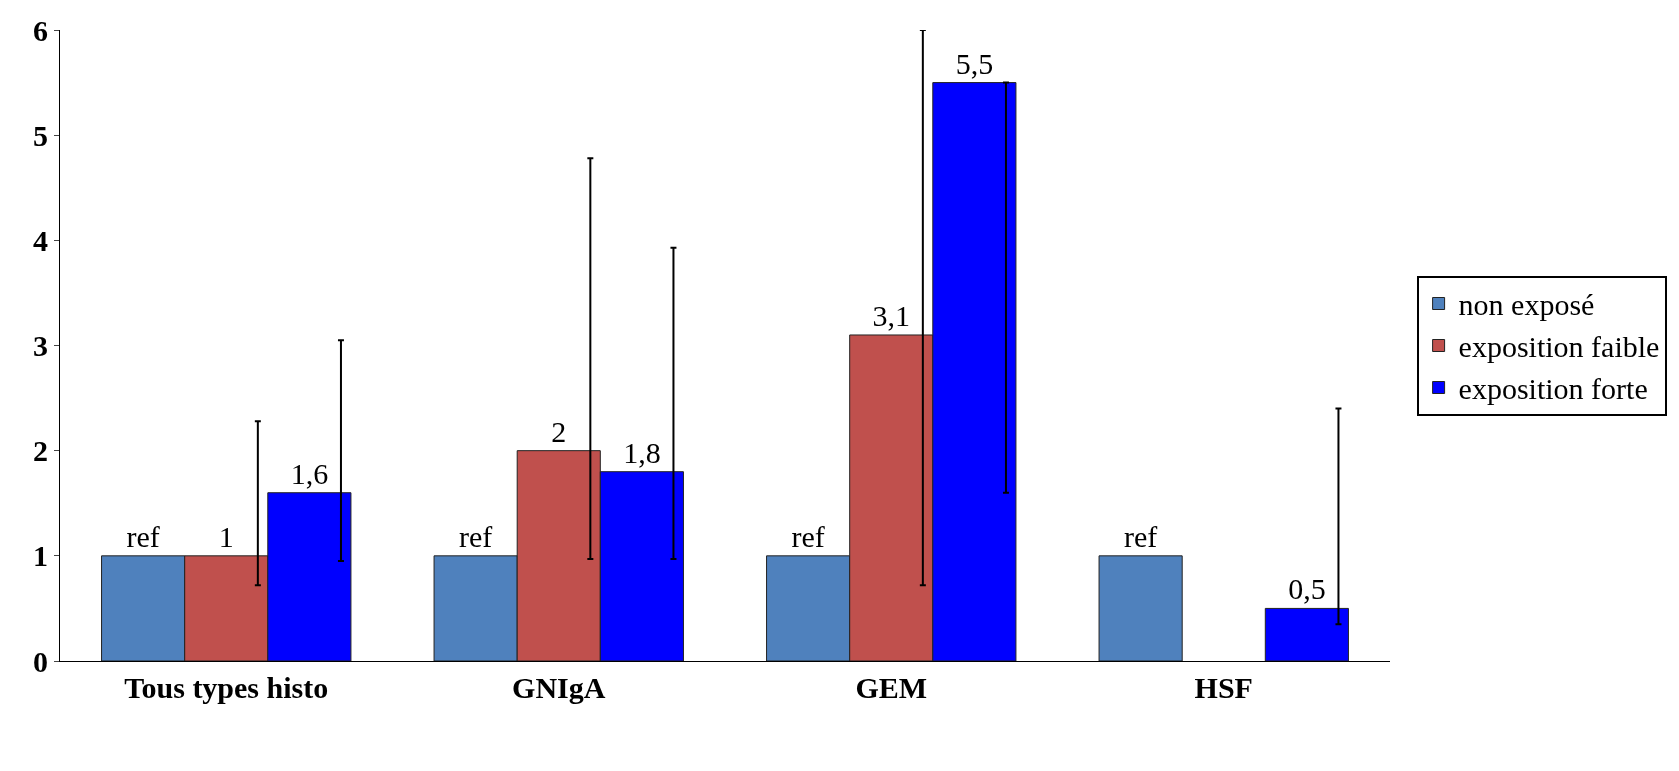 Image resolution: width=1679 pixels, height=771 pixels. What do you see at coordinates (891, 315) in the screenshot?
I see `data-label: 3,1` at bounding box center [891, 315].